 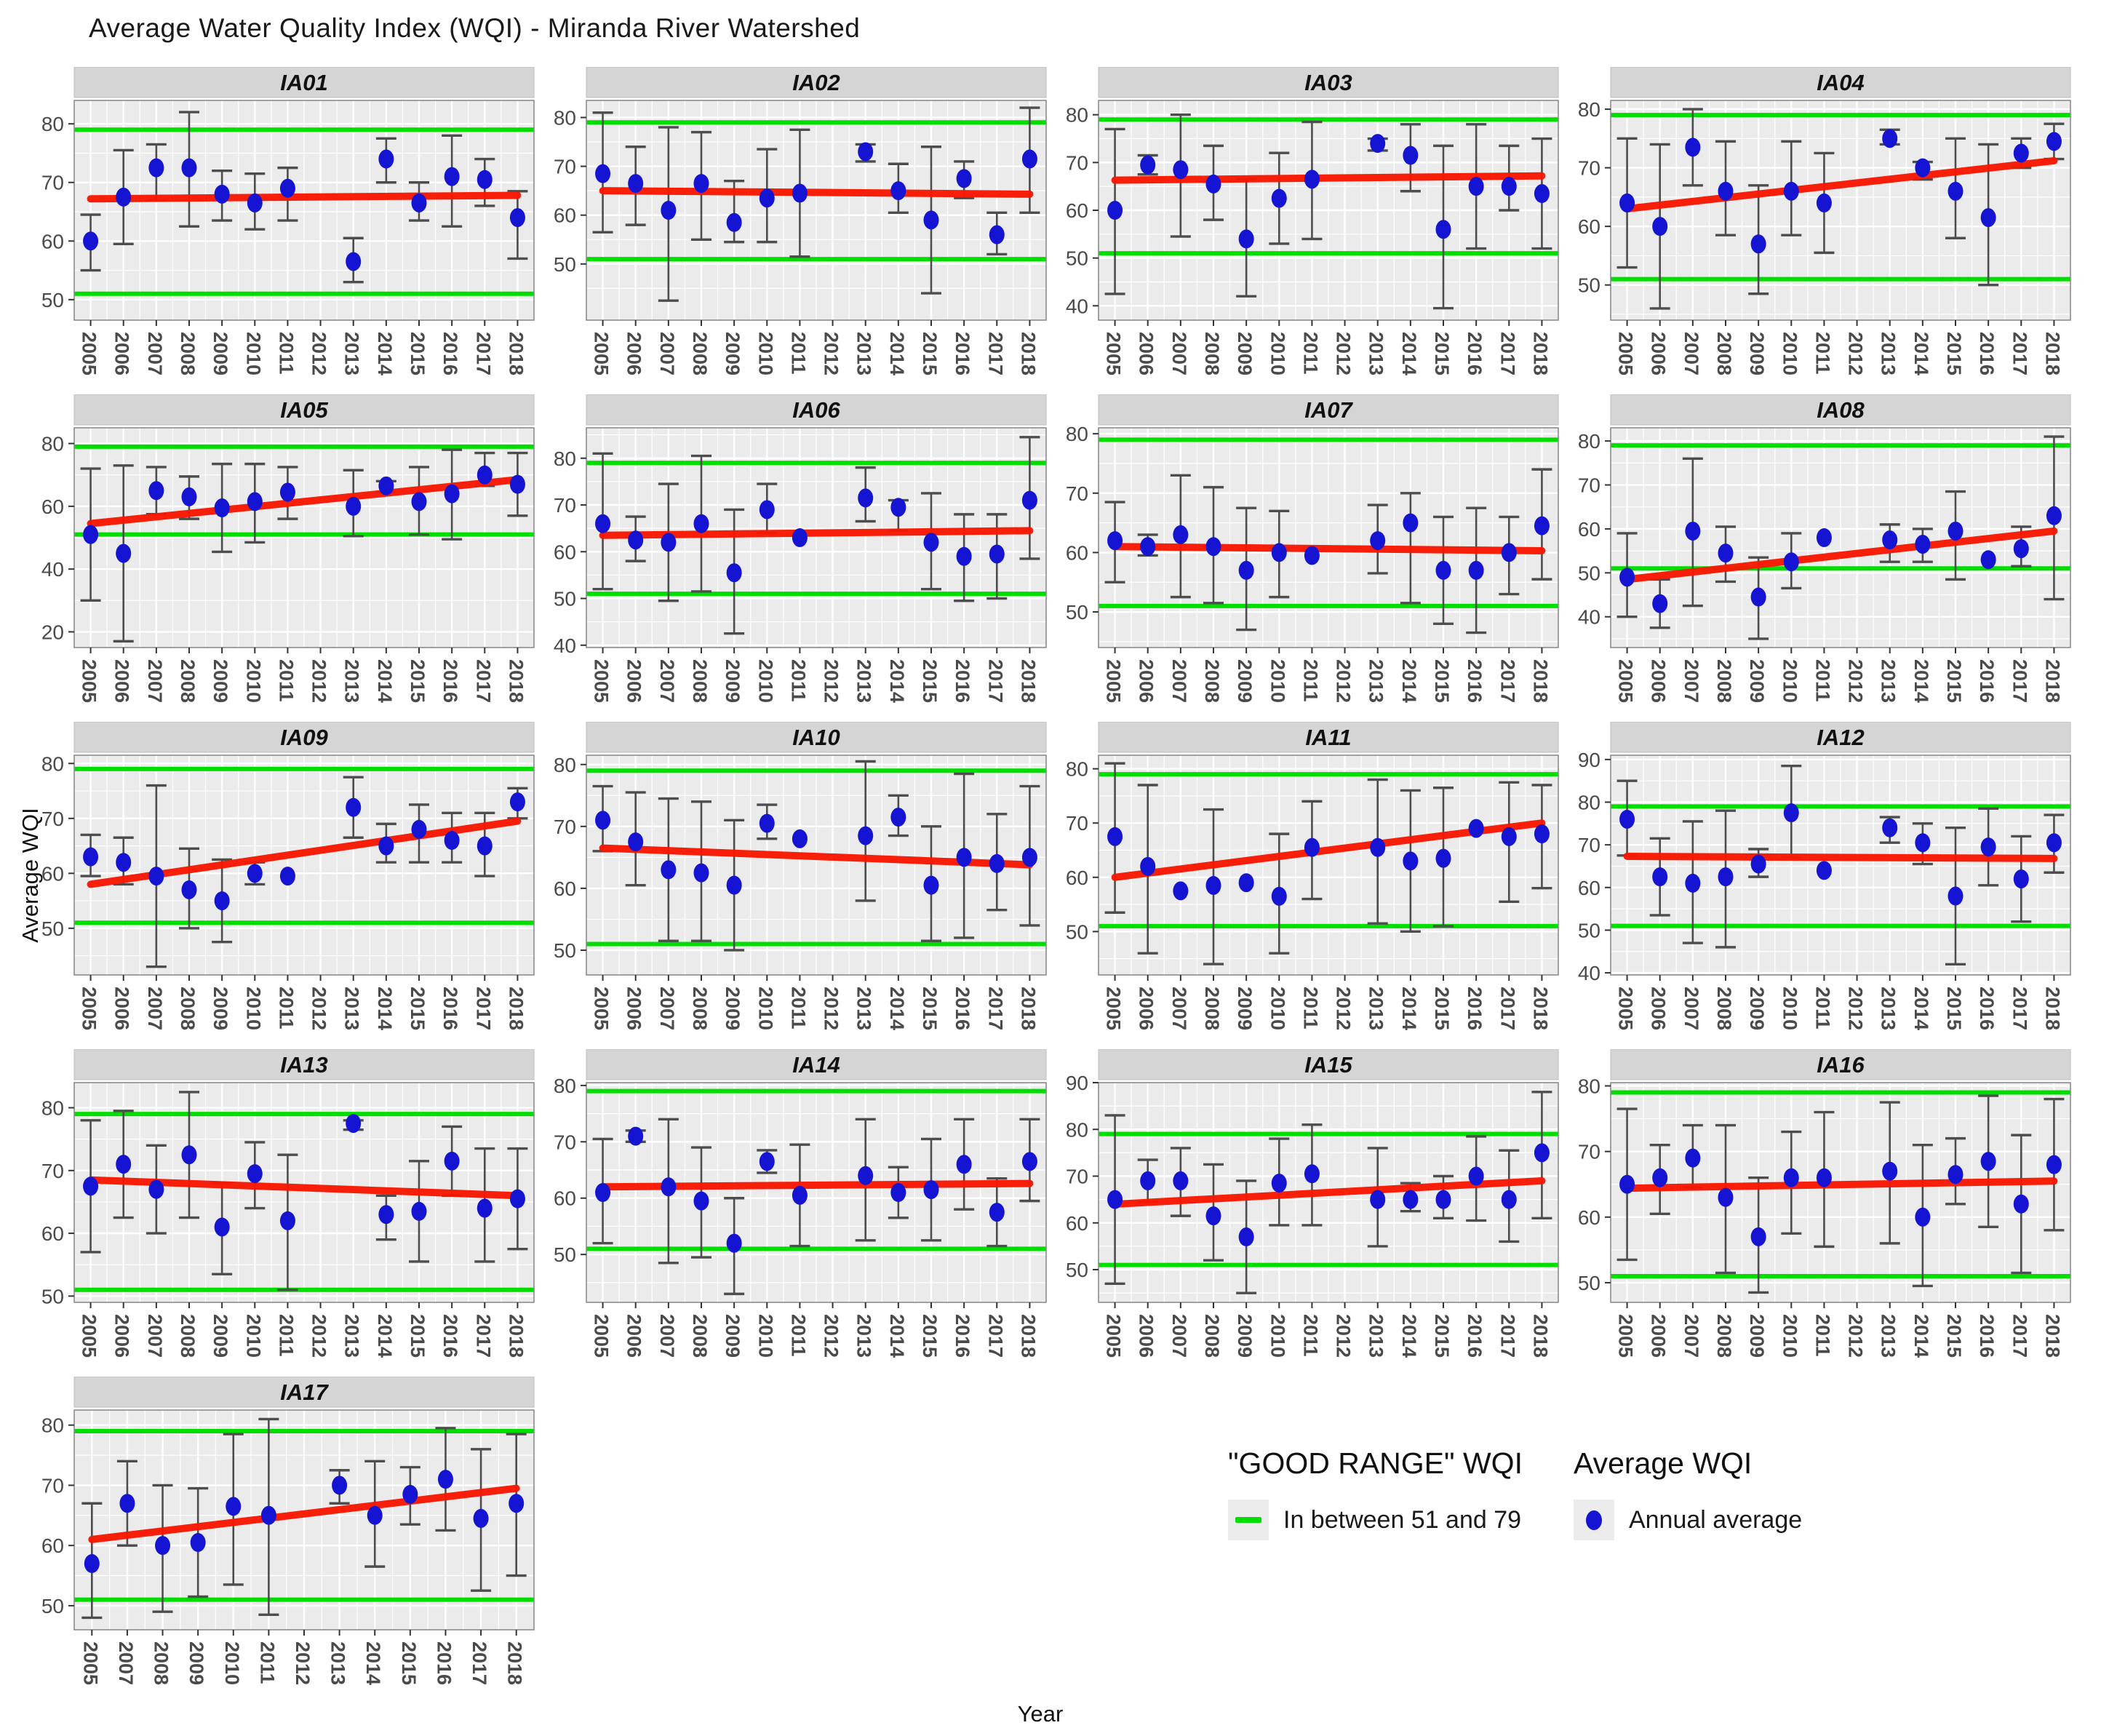 I want to click on trend-line, so click(x=1328, y=178).